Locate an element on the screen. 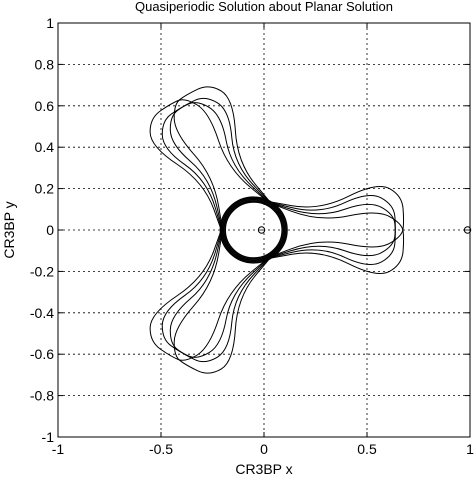  y-tick-label: -0.6 is located at coordinates (42, 354).